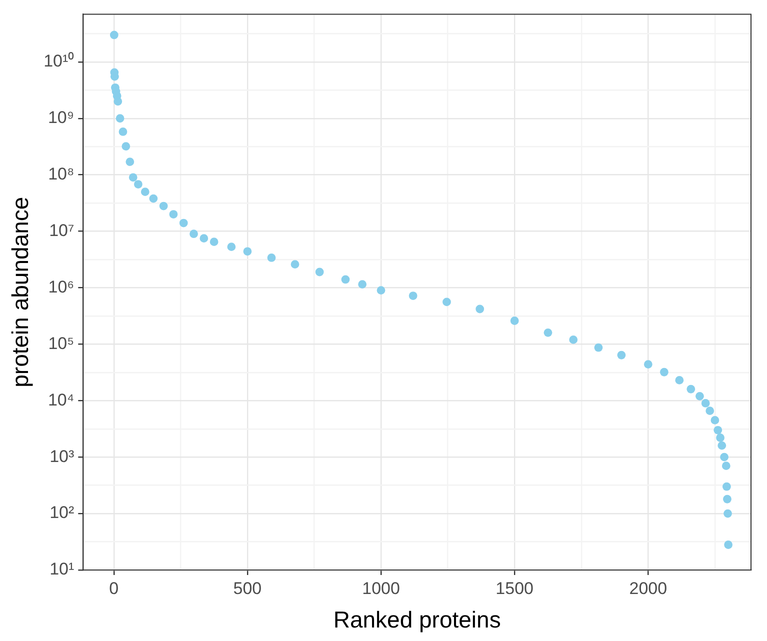 The height and width of the screenshot is (641, 767). I want to click on y-axis-title: protein abundance, so click(20, 292).